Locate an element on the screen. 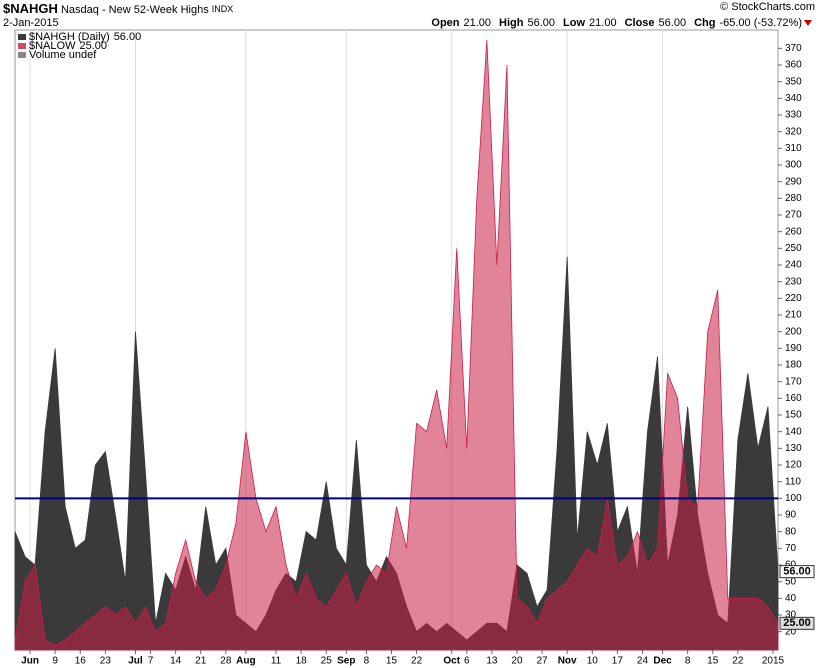 This screenshot has height=668, width=820. chart-header: $NAHGH Nasdaq - New 52-Week Highs INDX is located at coordinates (118, 8).